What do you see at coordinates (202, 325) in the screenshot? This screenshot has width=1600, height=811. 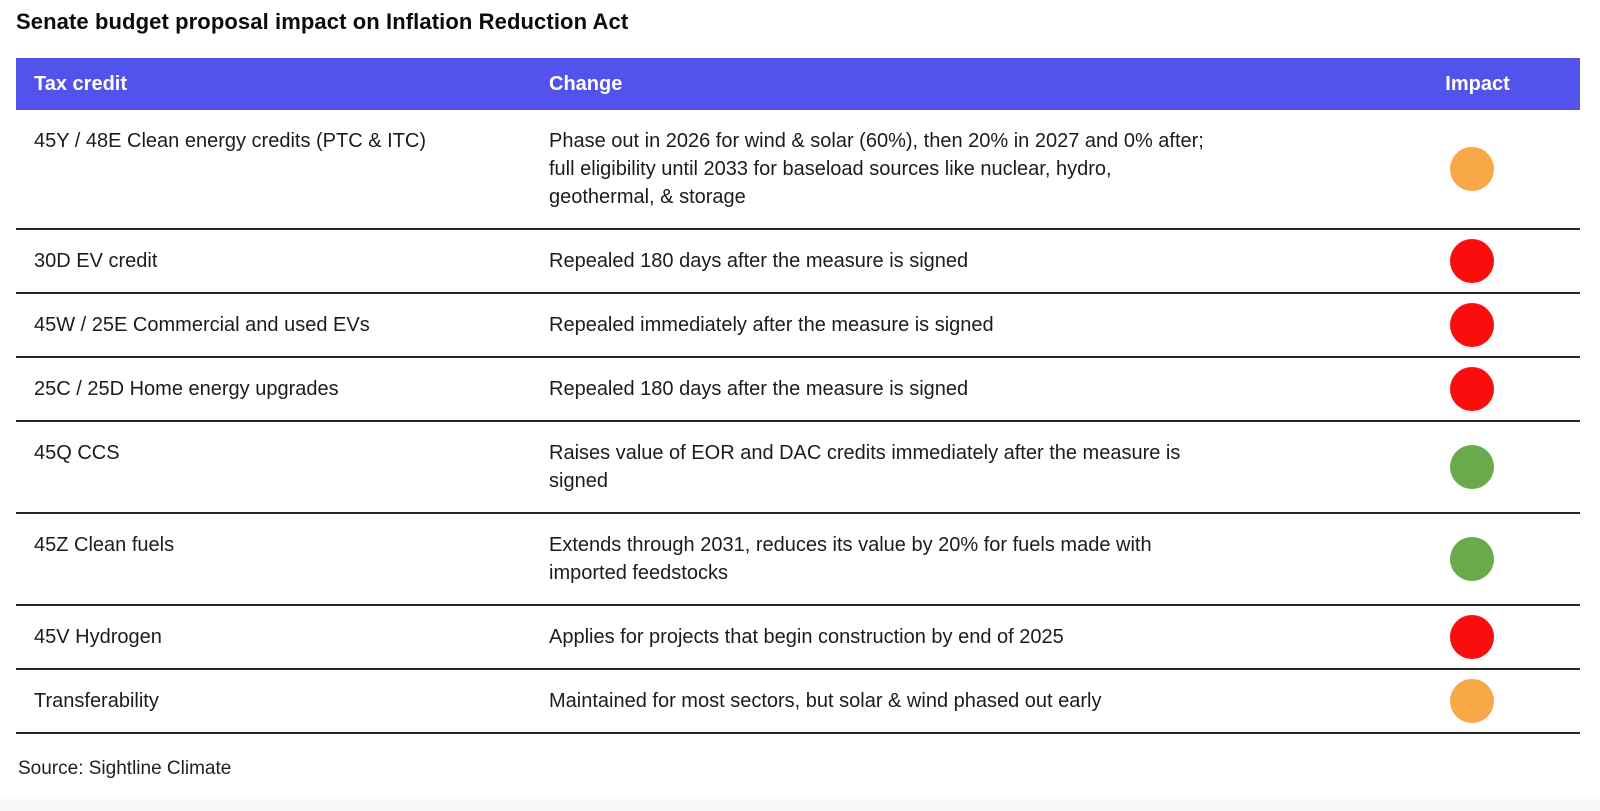 I see `tax-credit-cell: 45W / 25E Commercial and used EVs` at bounding box center [202, 325].